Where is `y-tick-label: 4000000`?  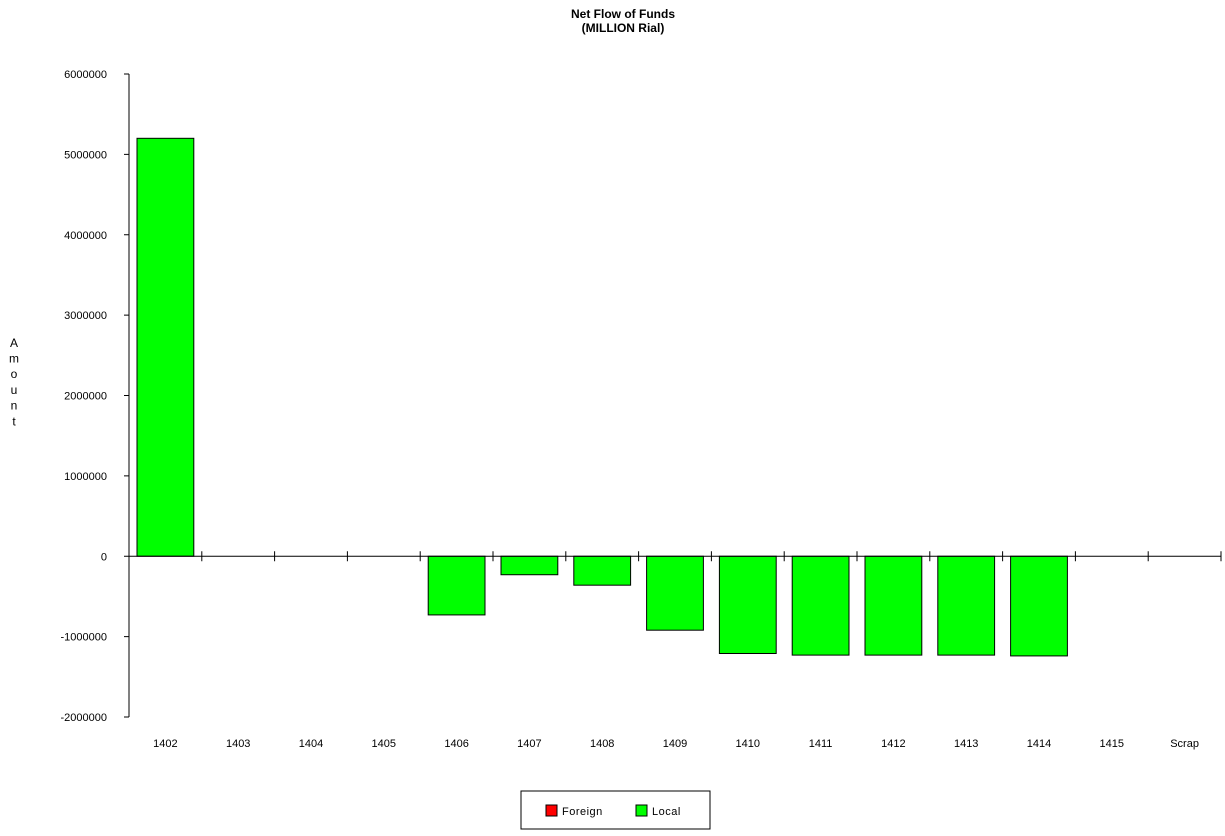
y-tick-label: 4000000 is located at coordinates (85, 236).